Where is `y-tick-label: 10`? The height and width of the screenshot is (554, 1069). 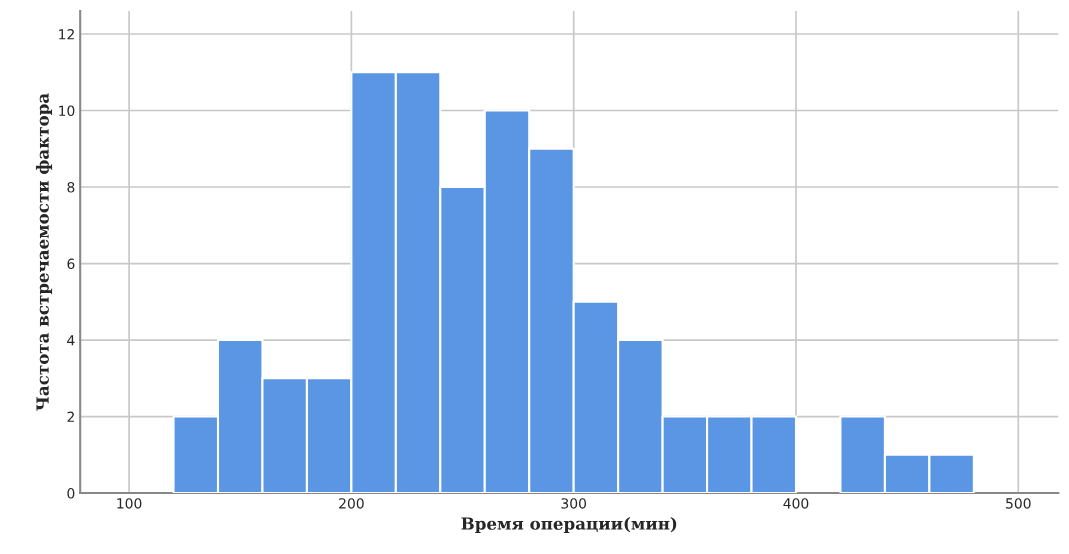 y-tick-label: 10 is located at coordinates (67, 111).